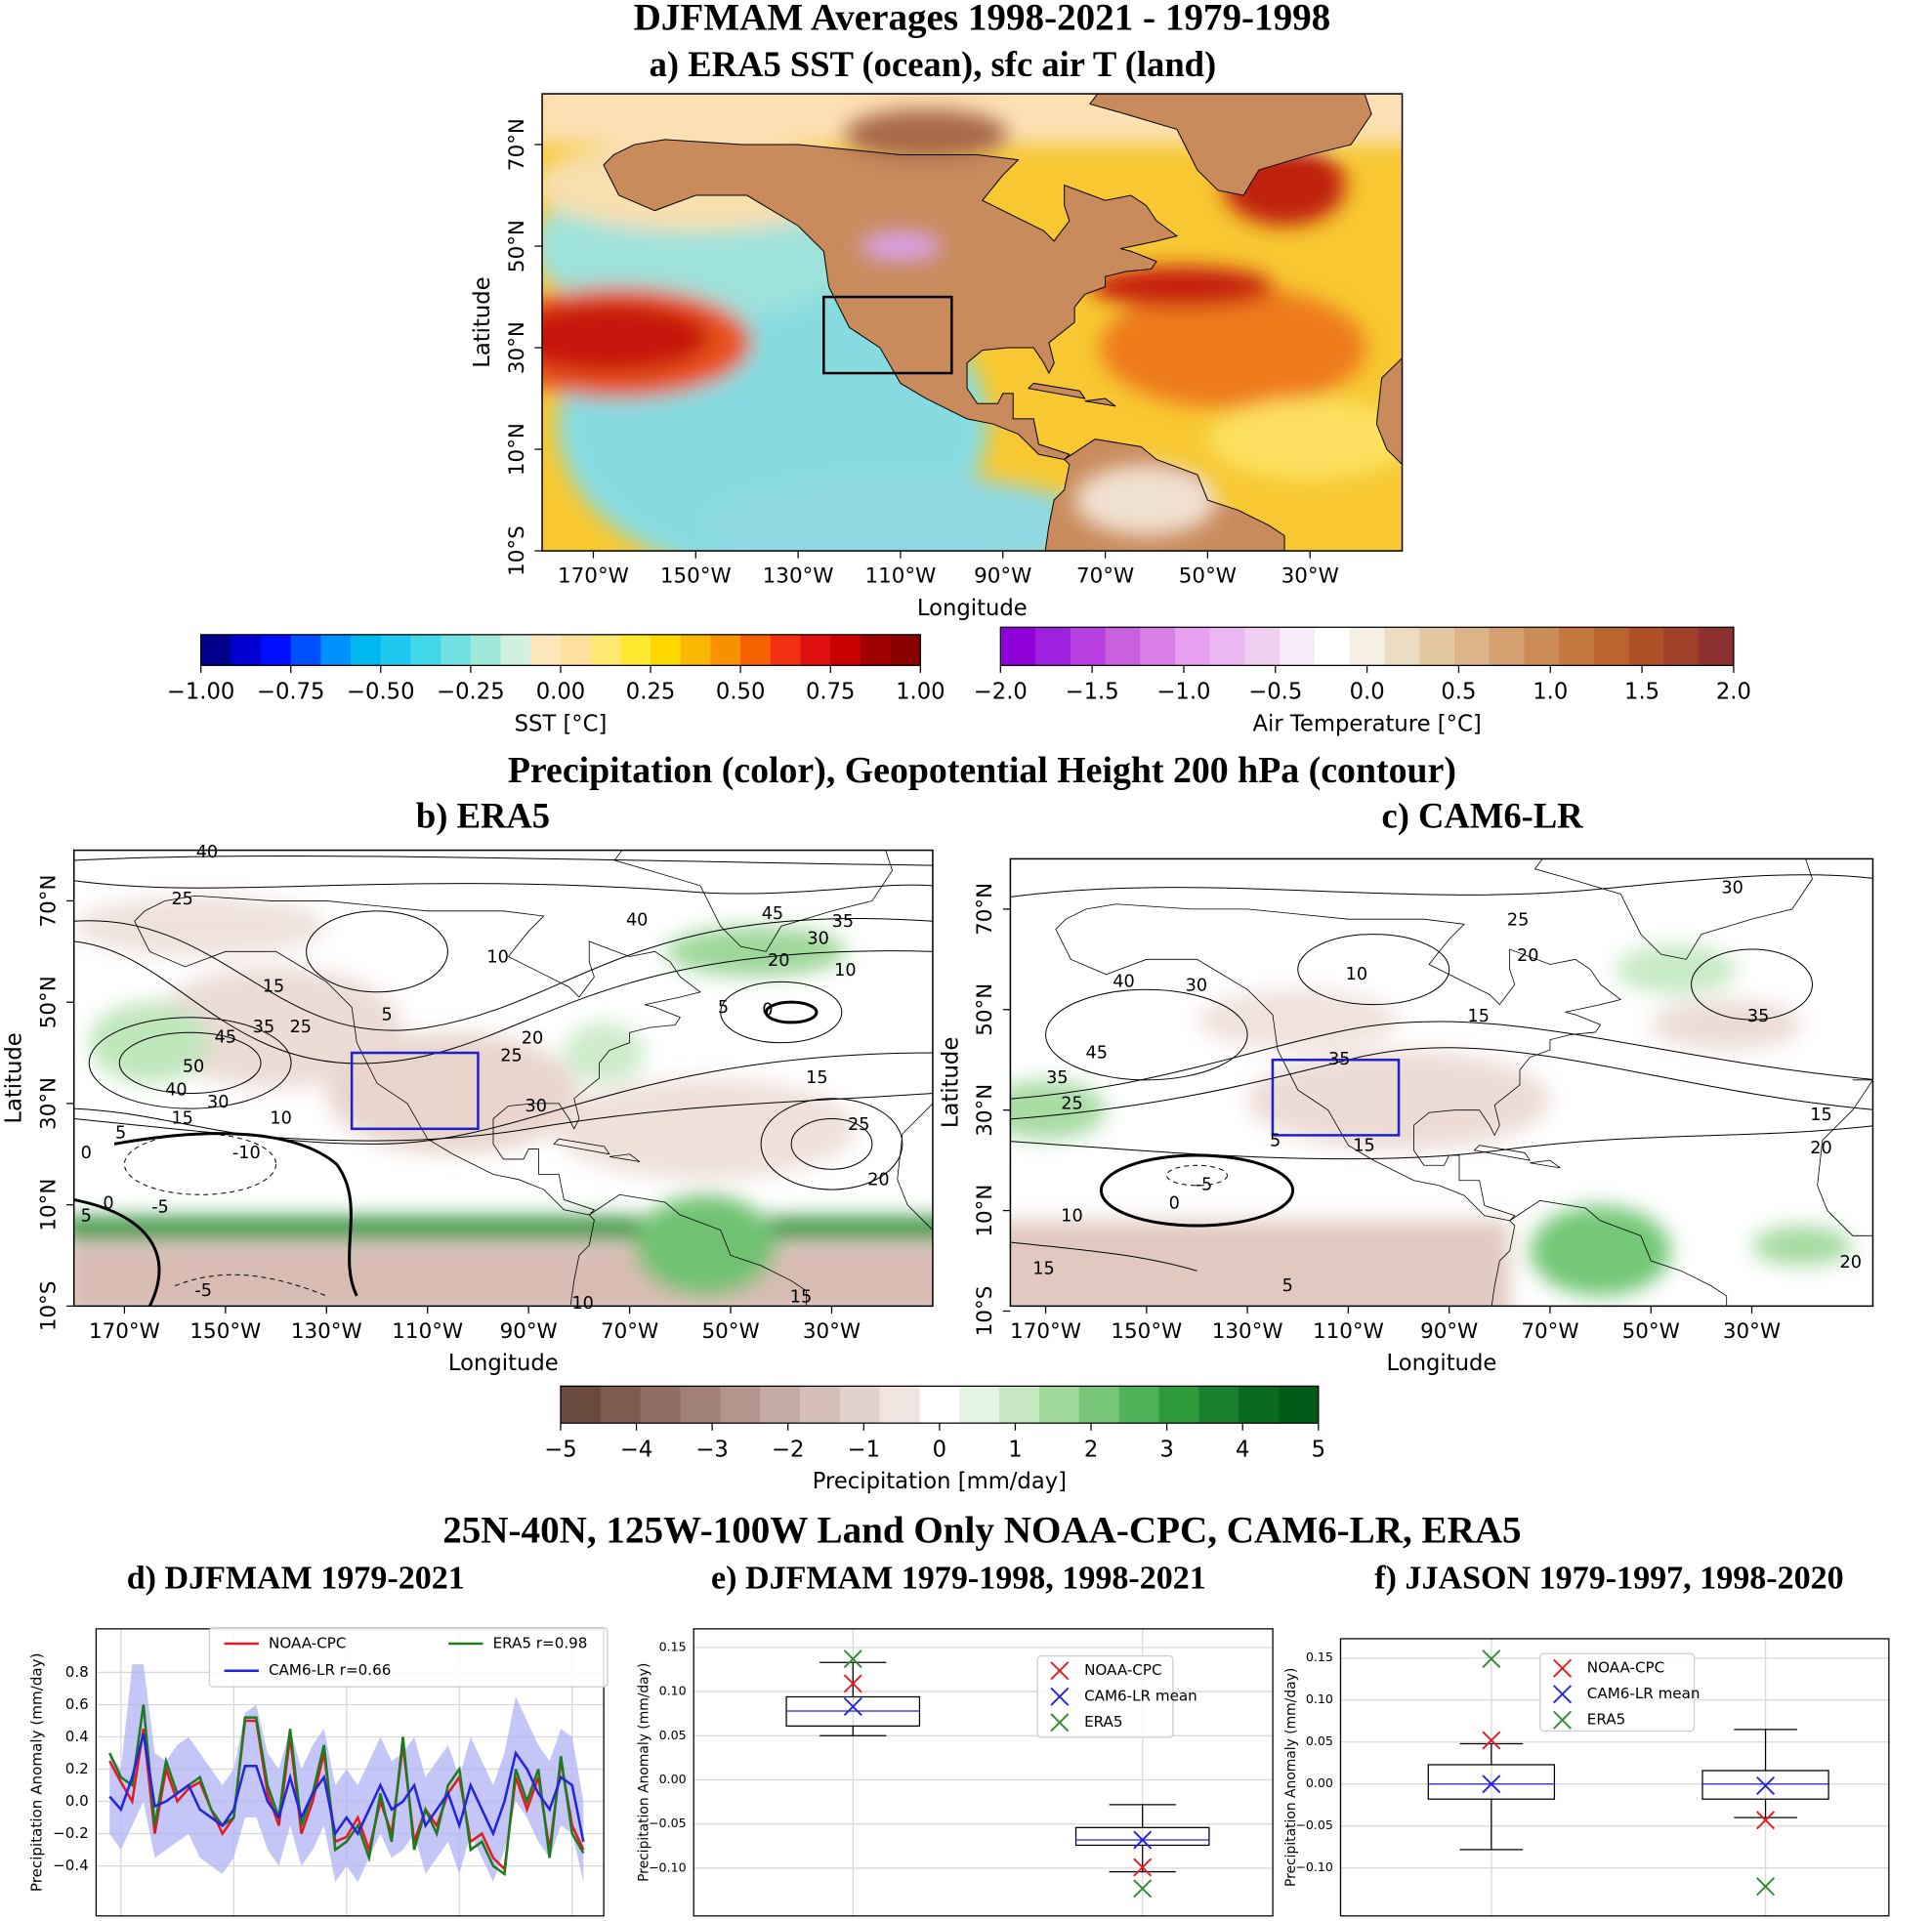  Describe the element at coordinates (193, 1067) in the screenshot. I see `contour-label: 50` at that location.